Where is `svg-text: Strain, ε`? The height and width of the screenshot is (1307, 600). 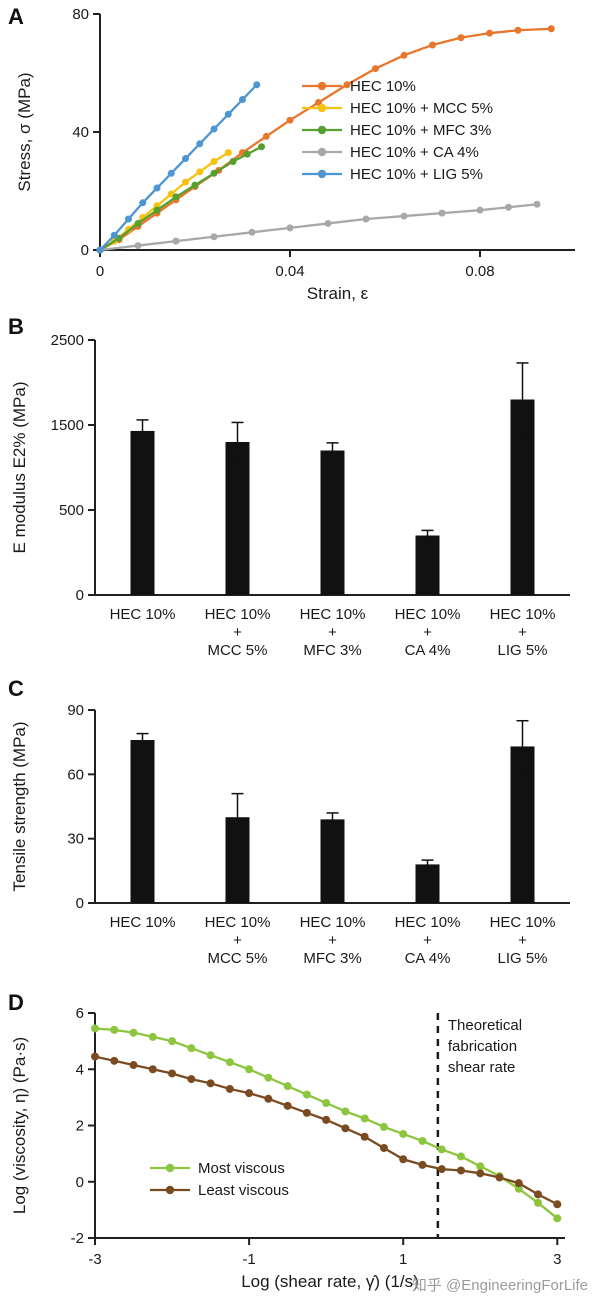
svg-text: Strain, ε is located at coordinates (338, 293).